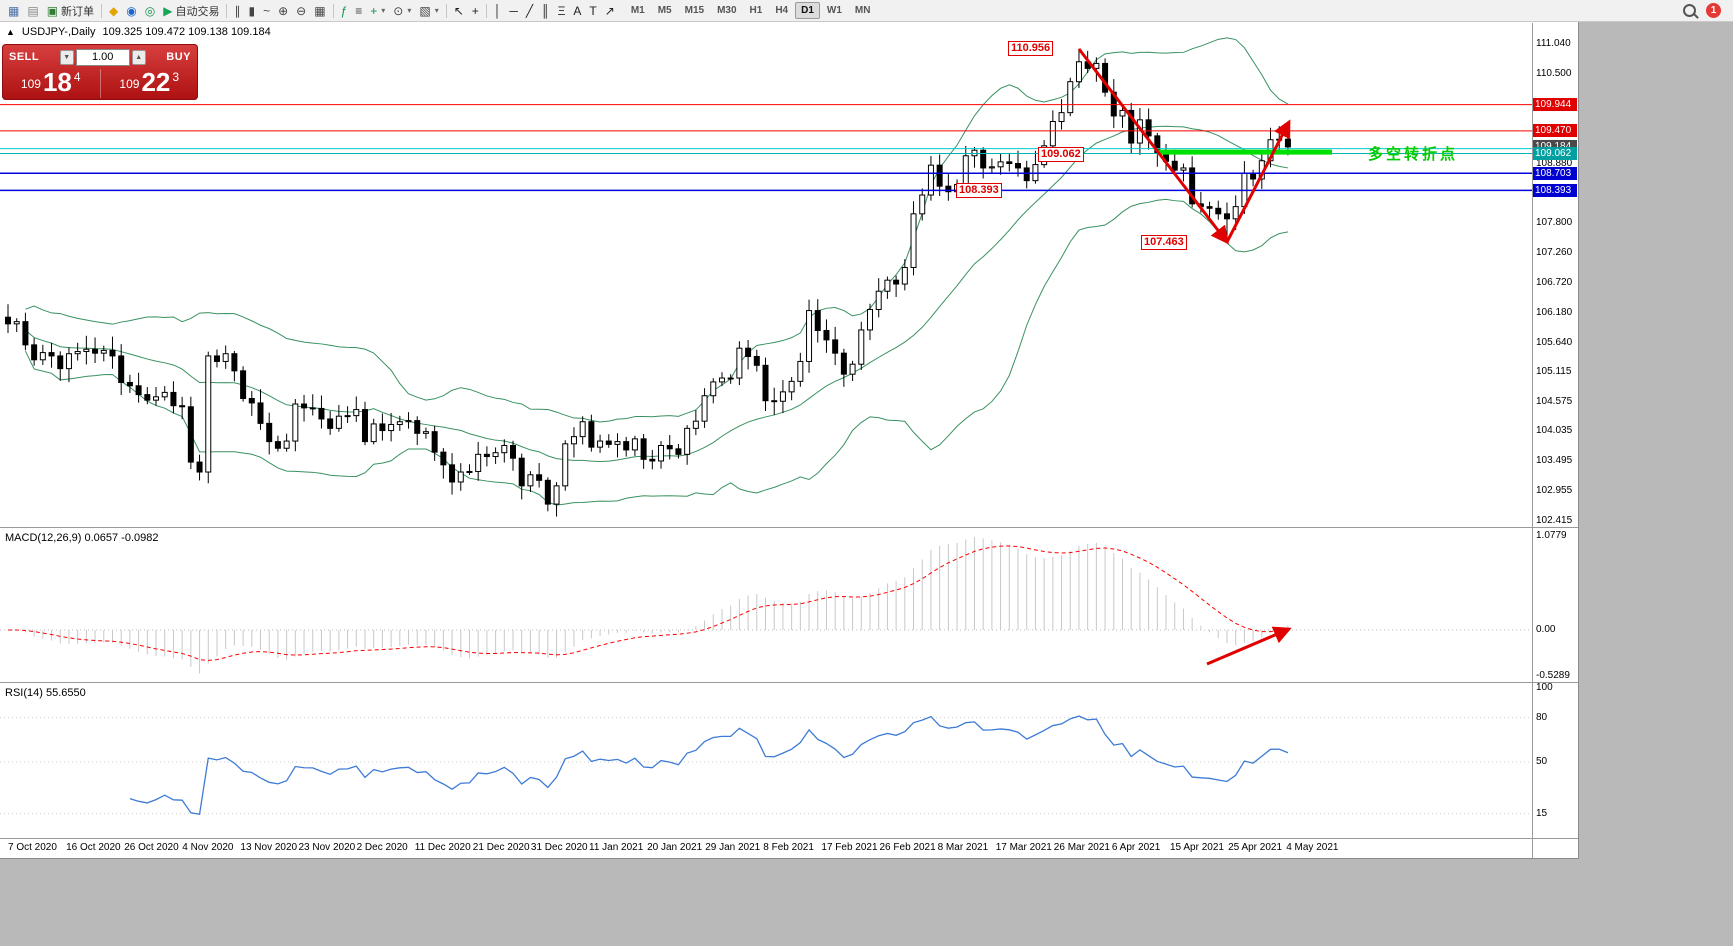  I want to click on date-label: 23 Nov 2020, so click(327, 847).